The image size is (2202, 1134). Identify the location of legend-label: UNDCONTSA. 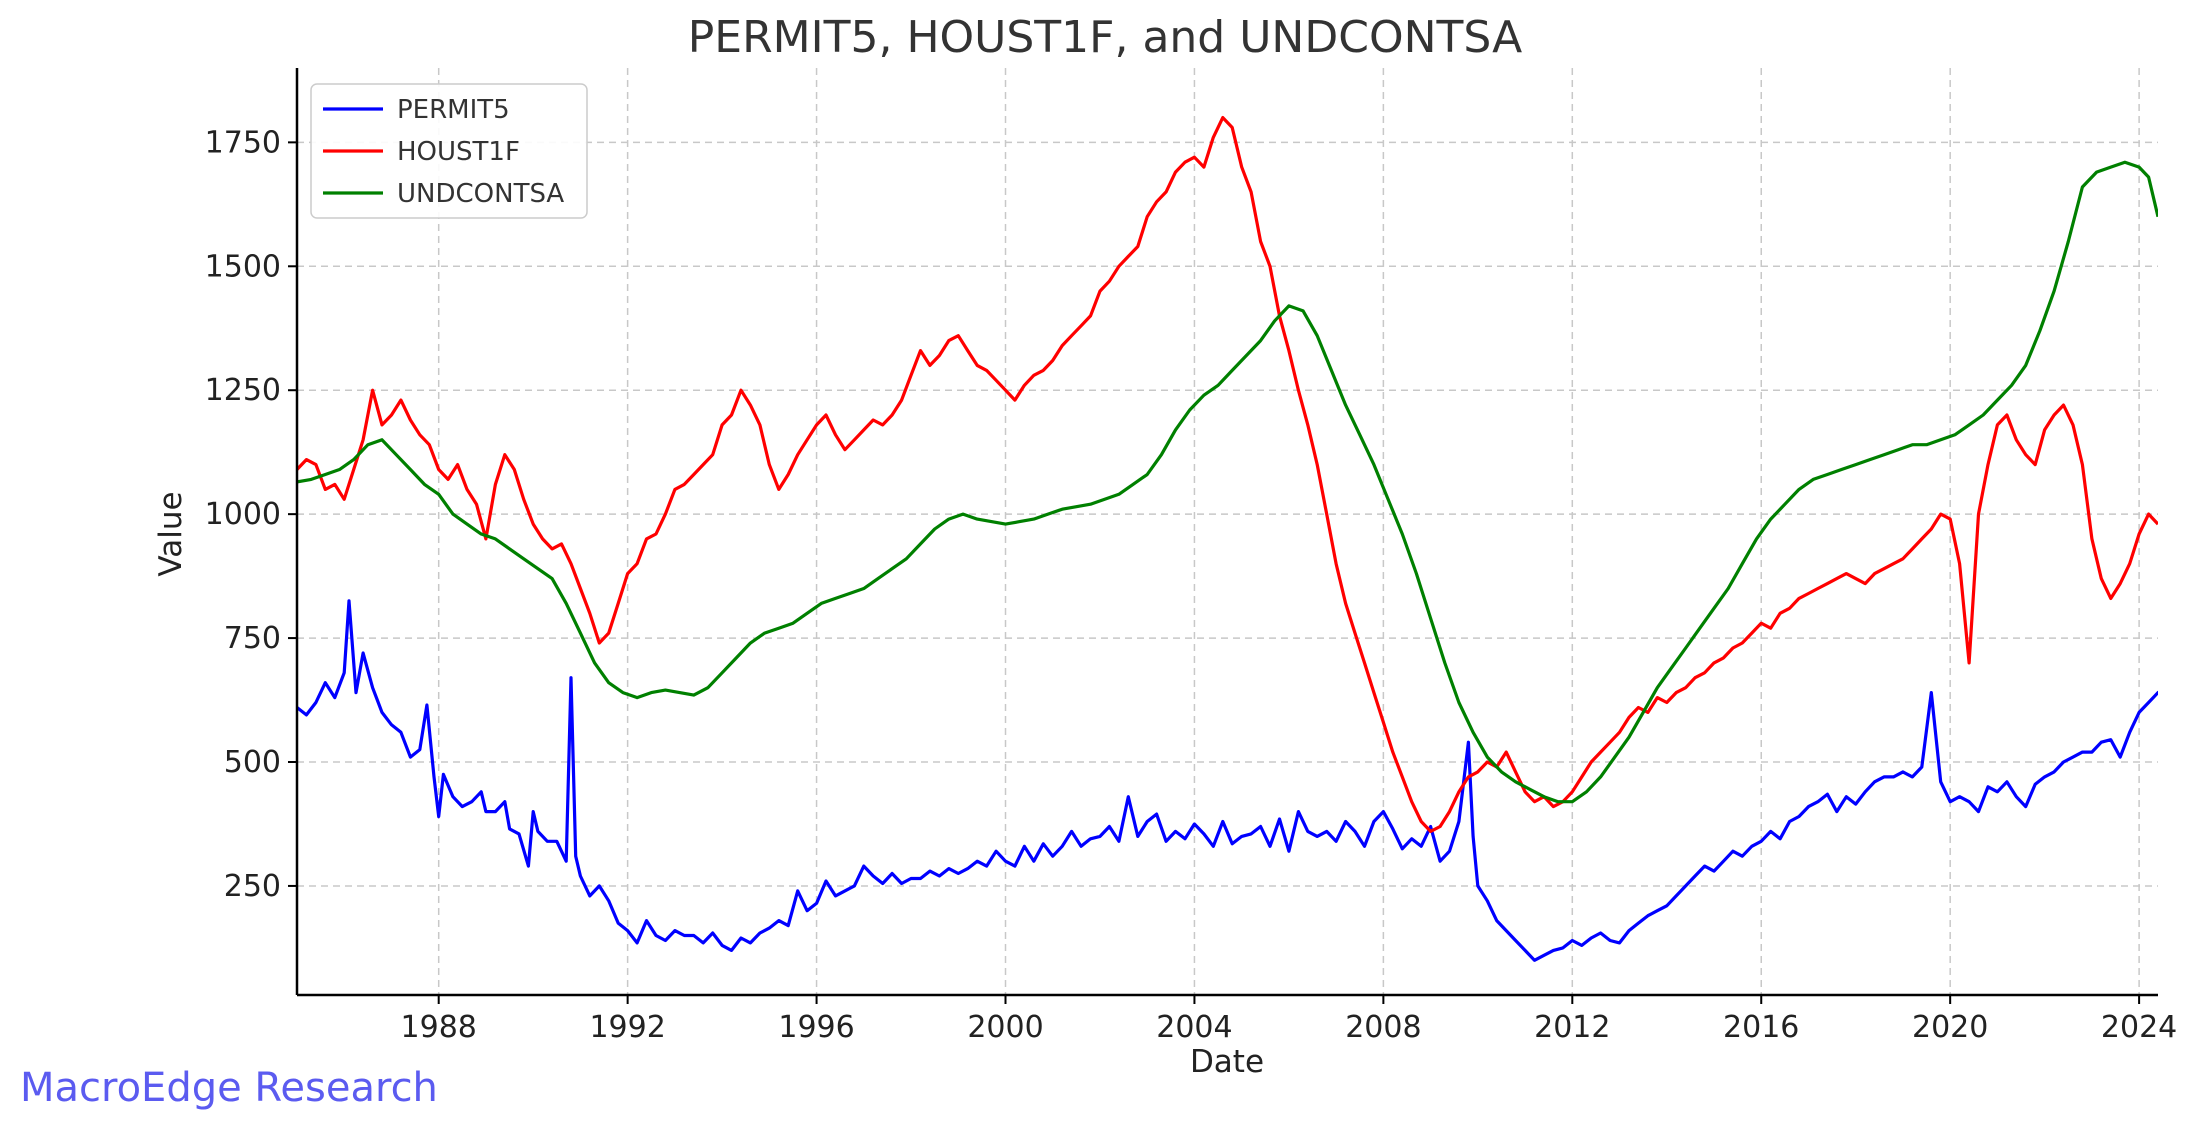
(480, 194).